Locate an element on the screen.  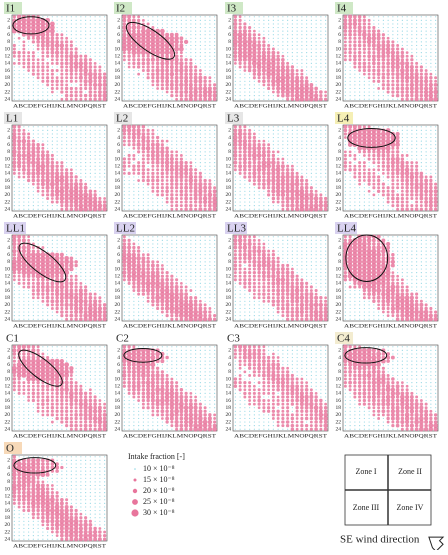
y-tick-label: 22 is located at coordinates (118, 92).